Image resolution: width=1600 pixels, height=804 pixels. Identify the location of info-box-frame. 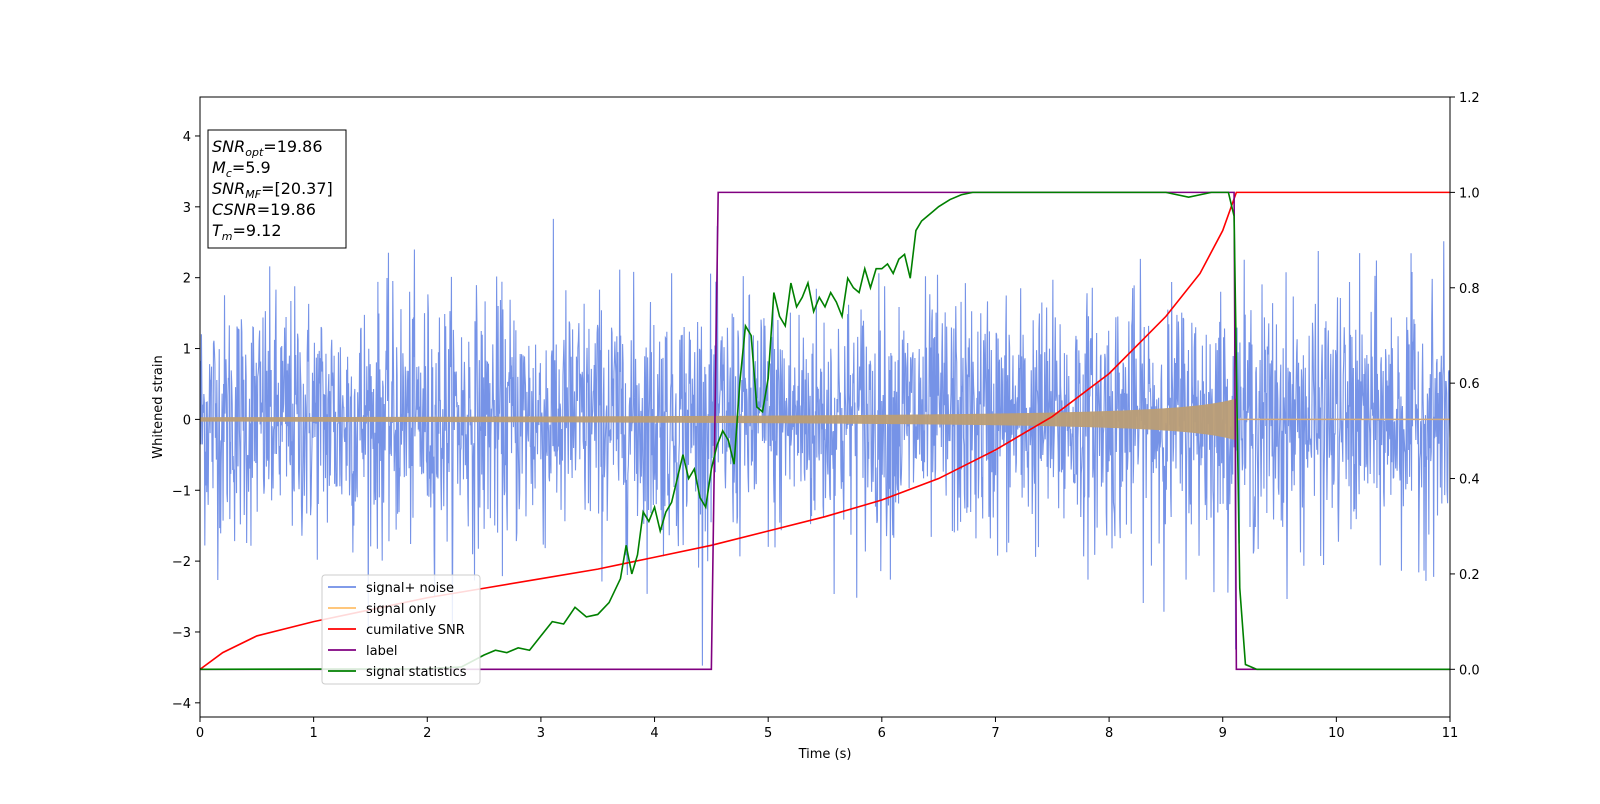
(277, 189).